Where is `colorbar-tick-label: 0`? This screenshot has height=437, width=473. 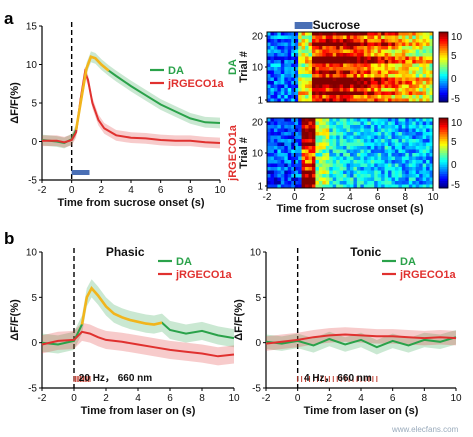 colorbar-tick-label: 0 is located at coordinates (454, 165).